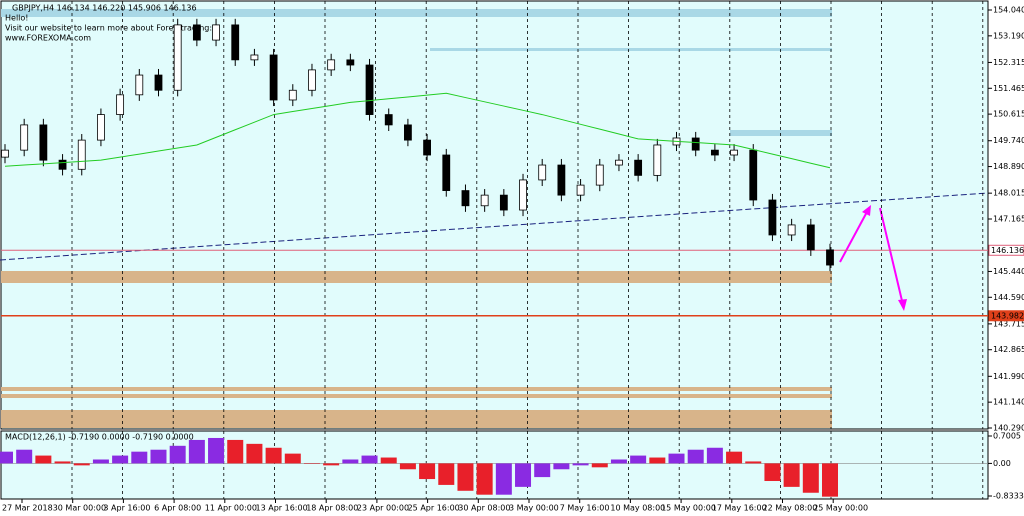 Image resolution: width=1024 pixels, height=516 pixels. What do you see at coordinates (1008, 402) in the screenshot?
I see `y-tick-label: 141.140` at bounding box center [1008, 402].